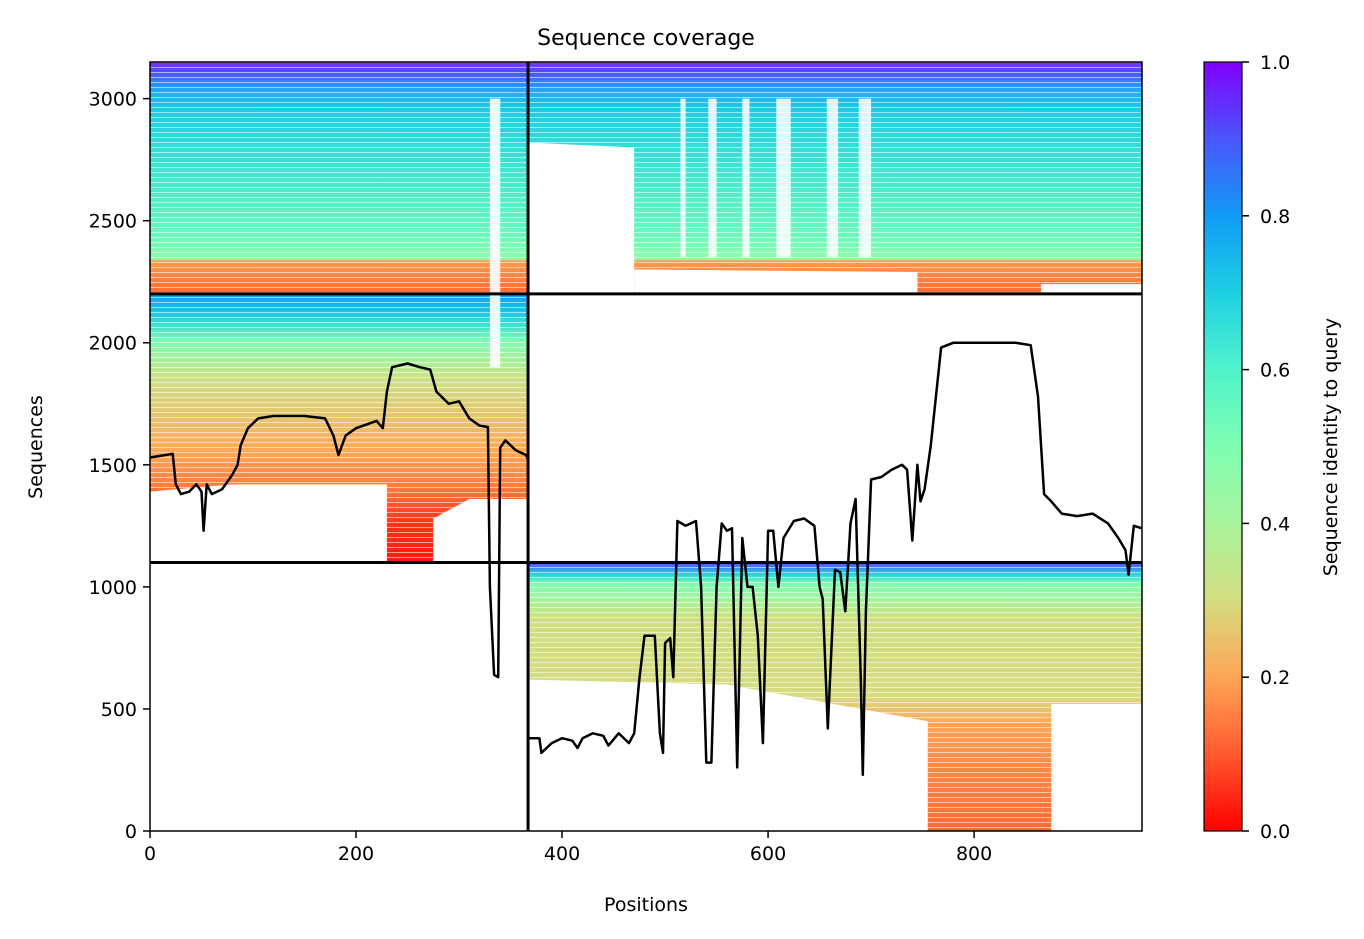 The image size is (1364, 939). Describe the element at coordinates (1223, 446) in the screenshot. I see `colorbar` at that location.